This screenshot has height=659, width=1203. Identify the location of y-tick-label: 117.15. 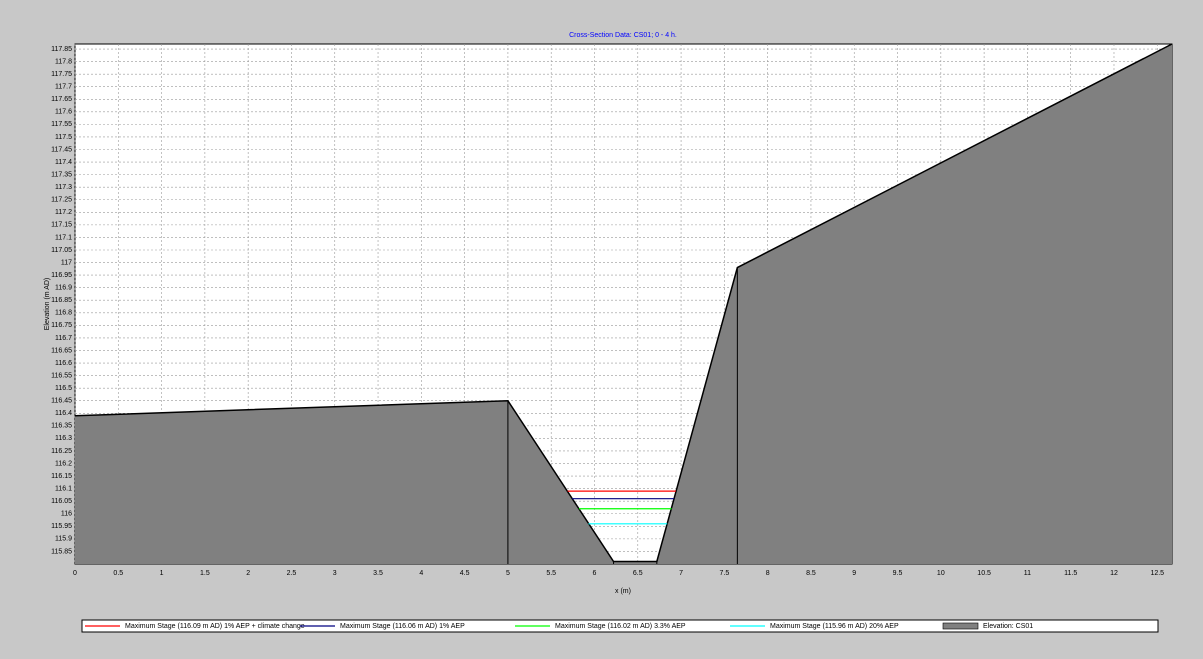
(61, 225).